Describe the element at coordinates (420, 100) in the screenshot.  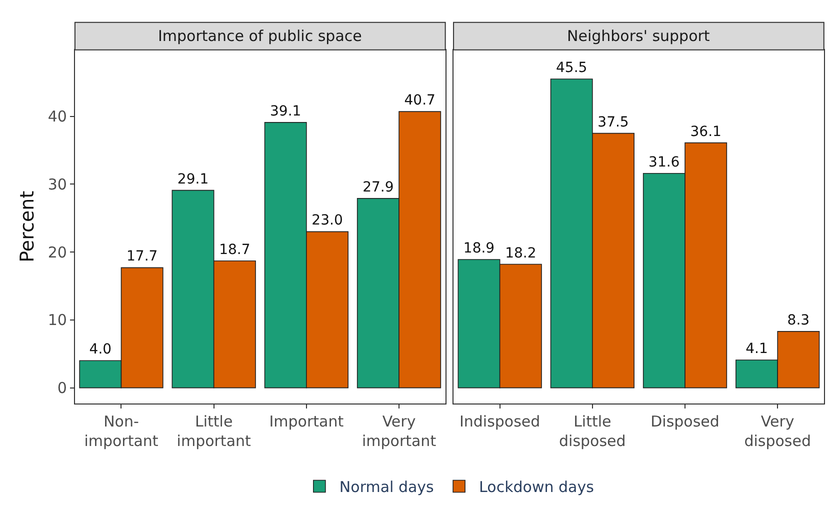
I see `data-label: 40.7` at that location.